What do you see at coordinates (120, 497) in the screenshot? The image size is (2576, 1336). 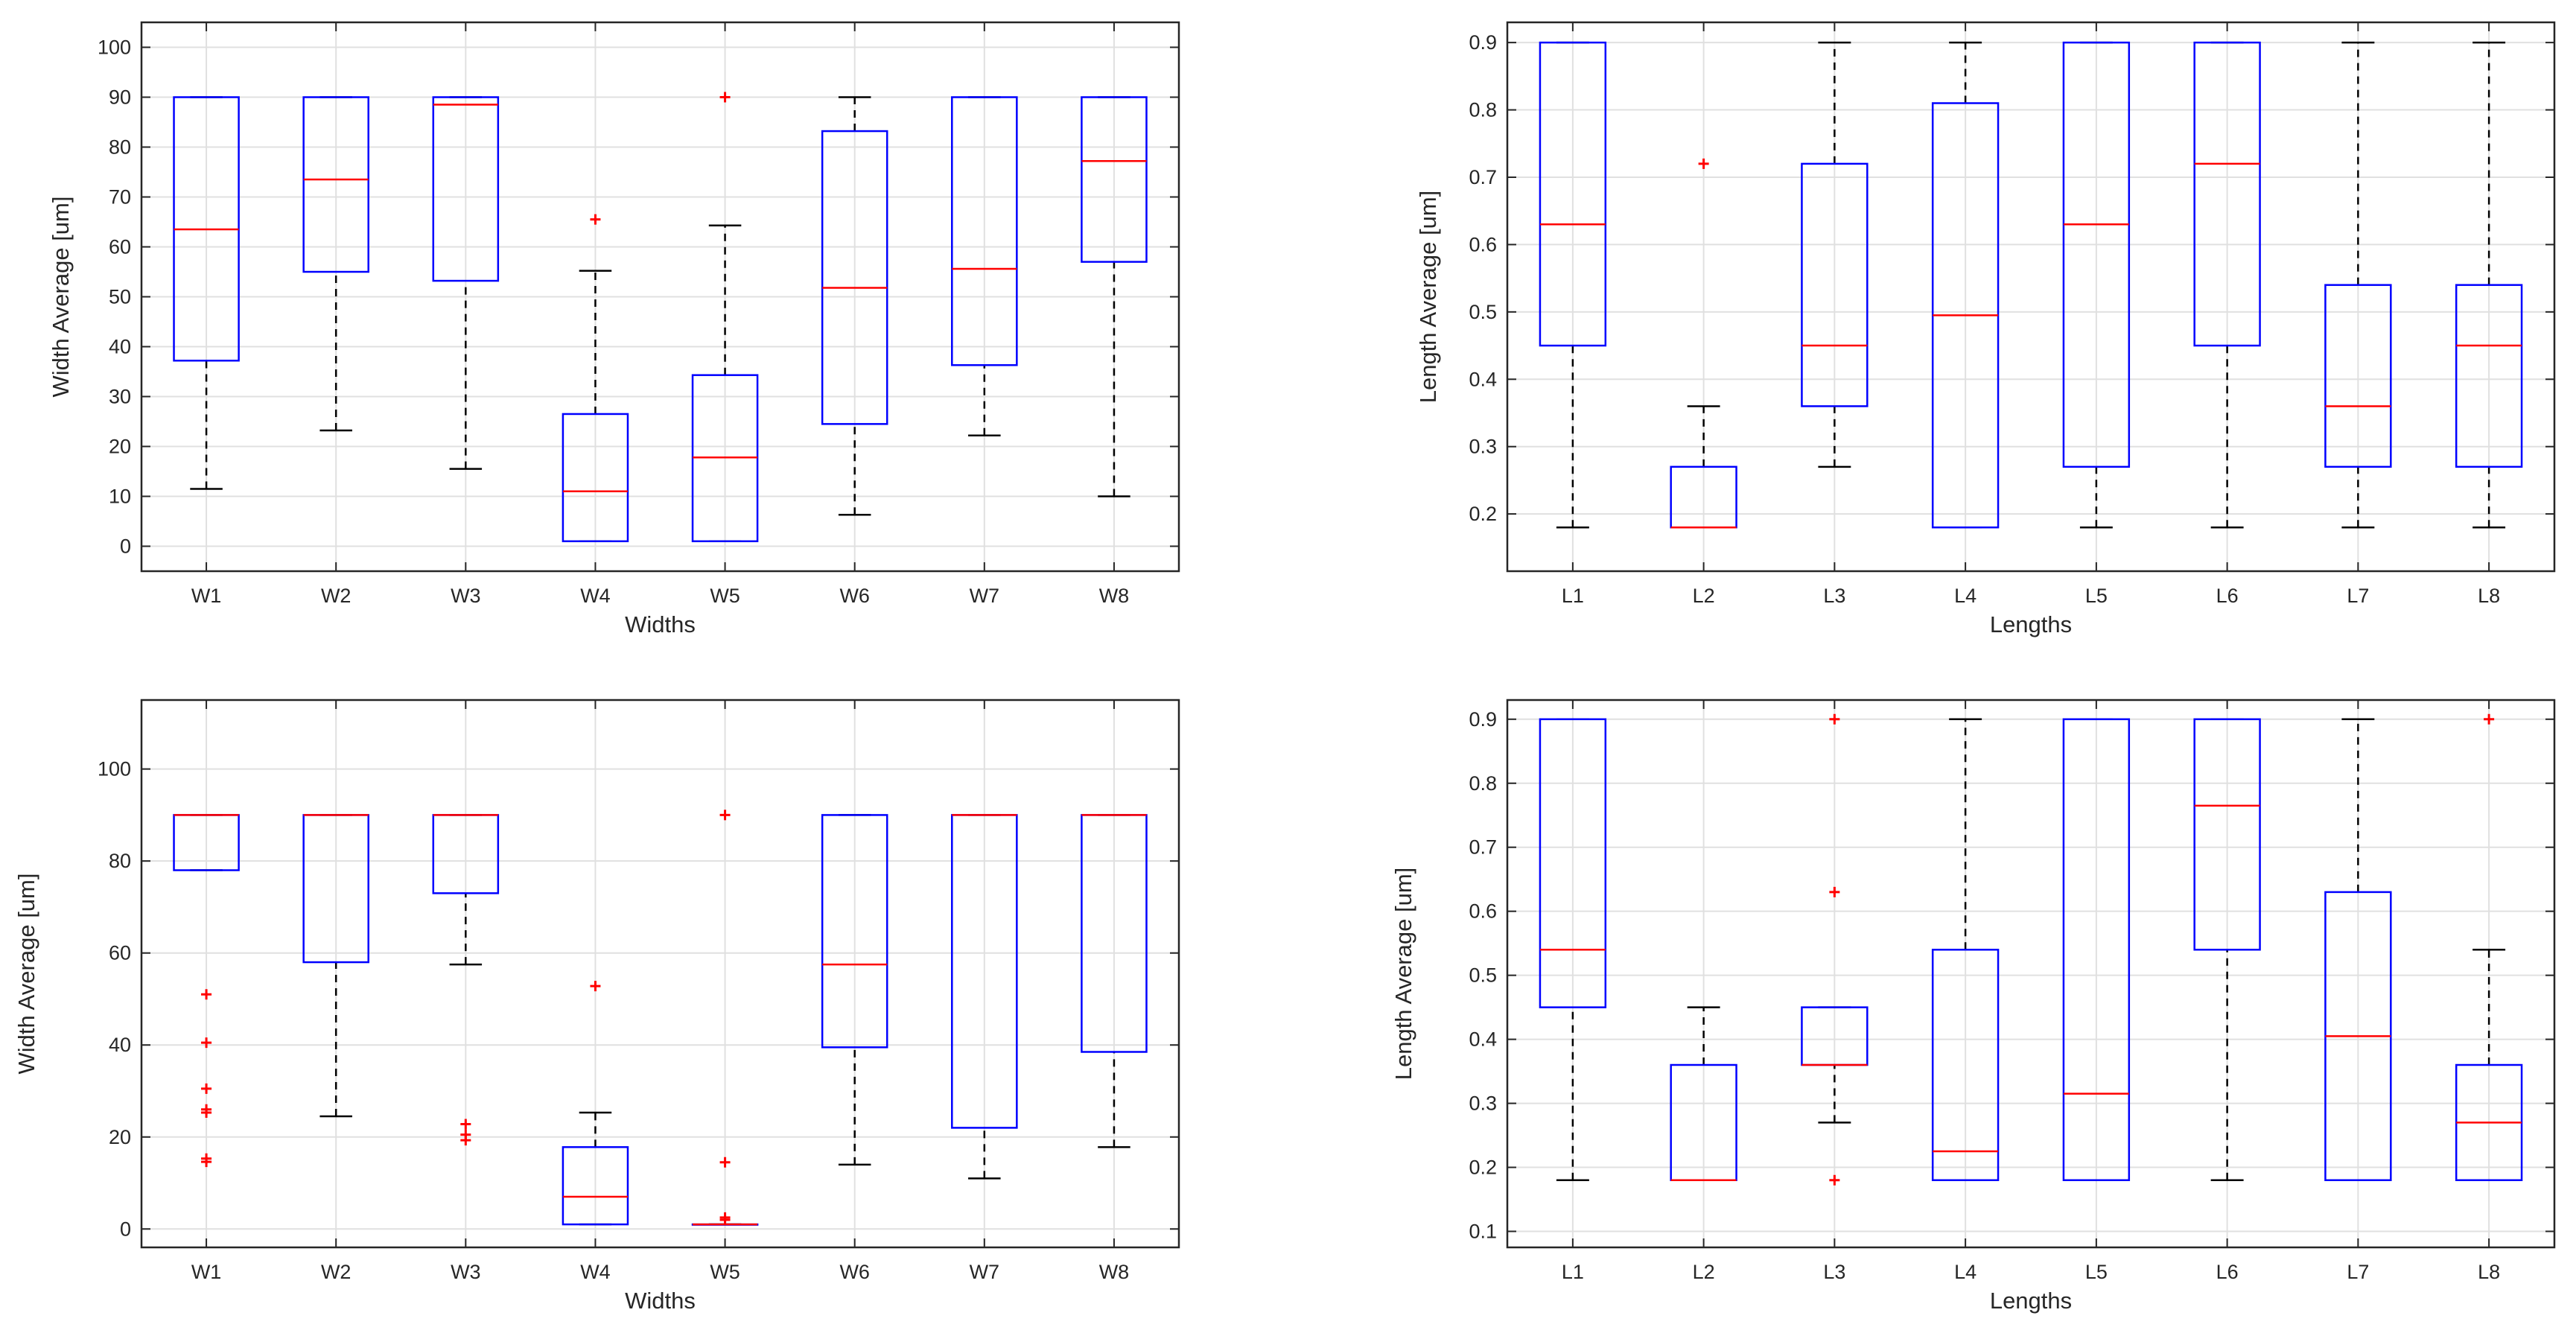 I see `y-tick-label: 10` at bounding box center [120, 497].